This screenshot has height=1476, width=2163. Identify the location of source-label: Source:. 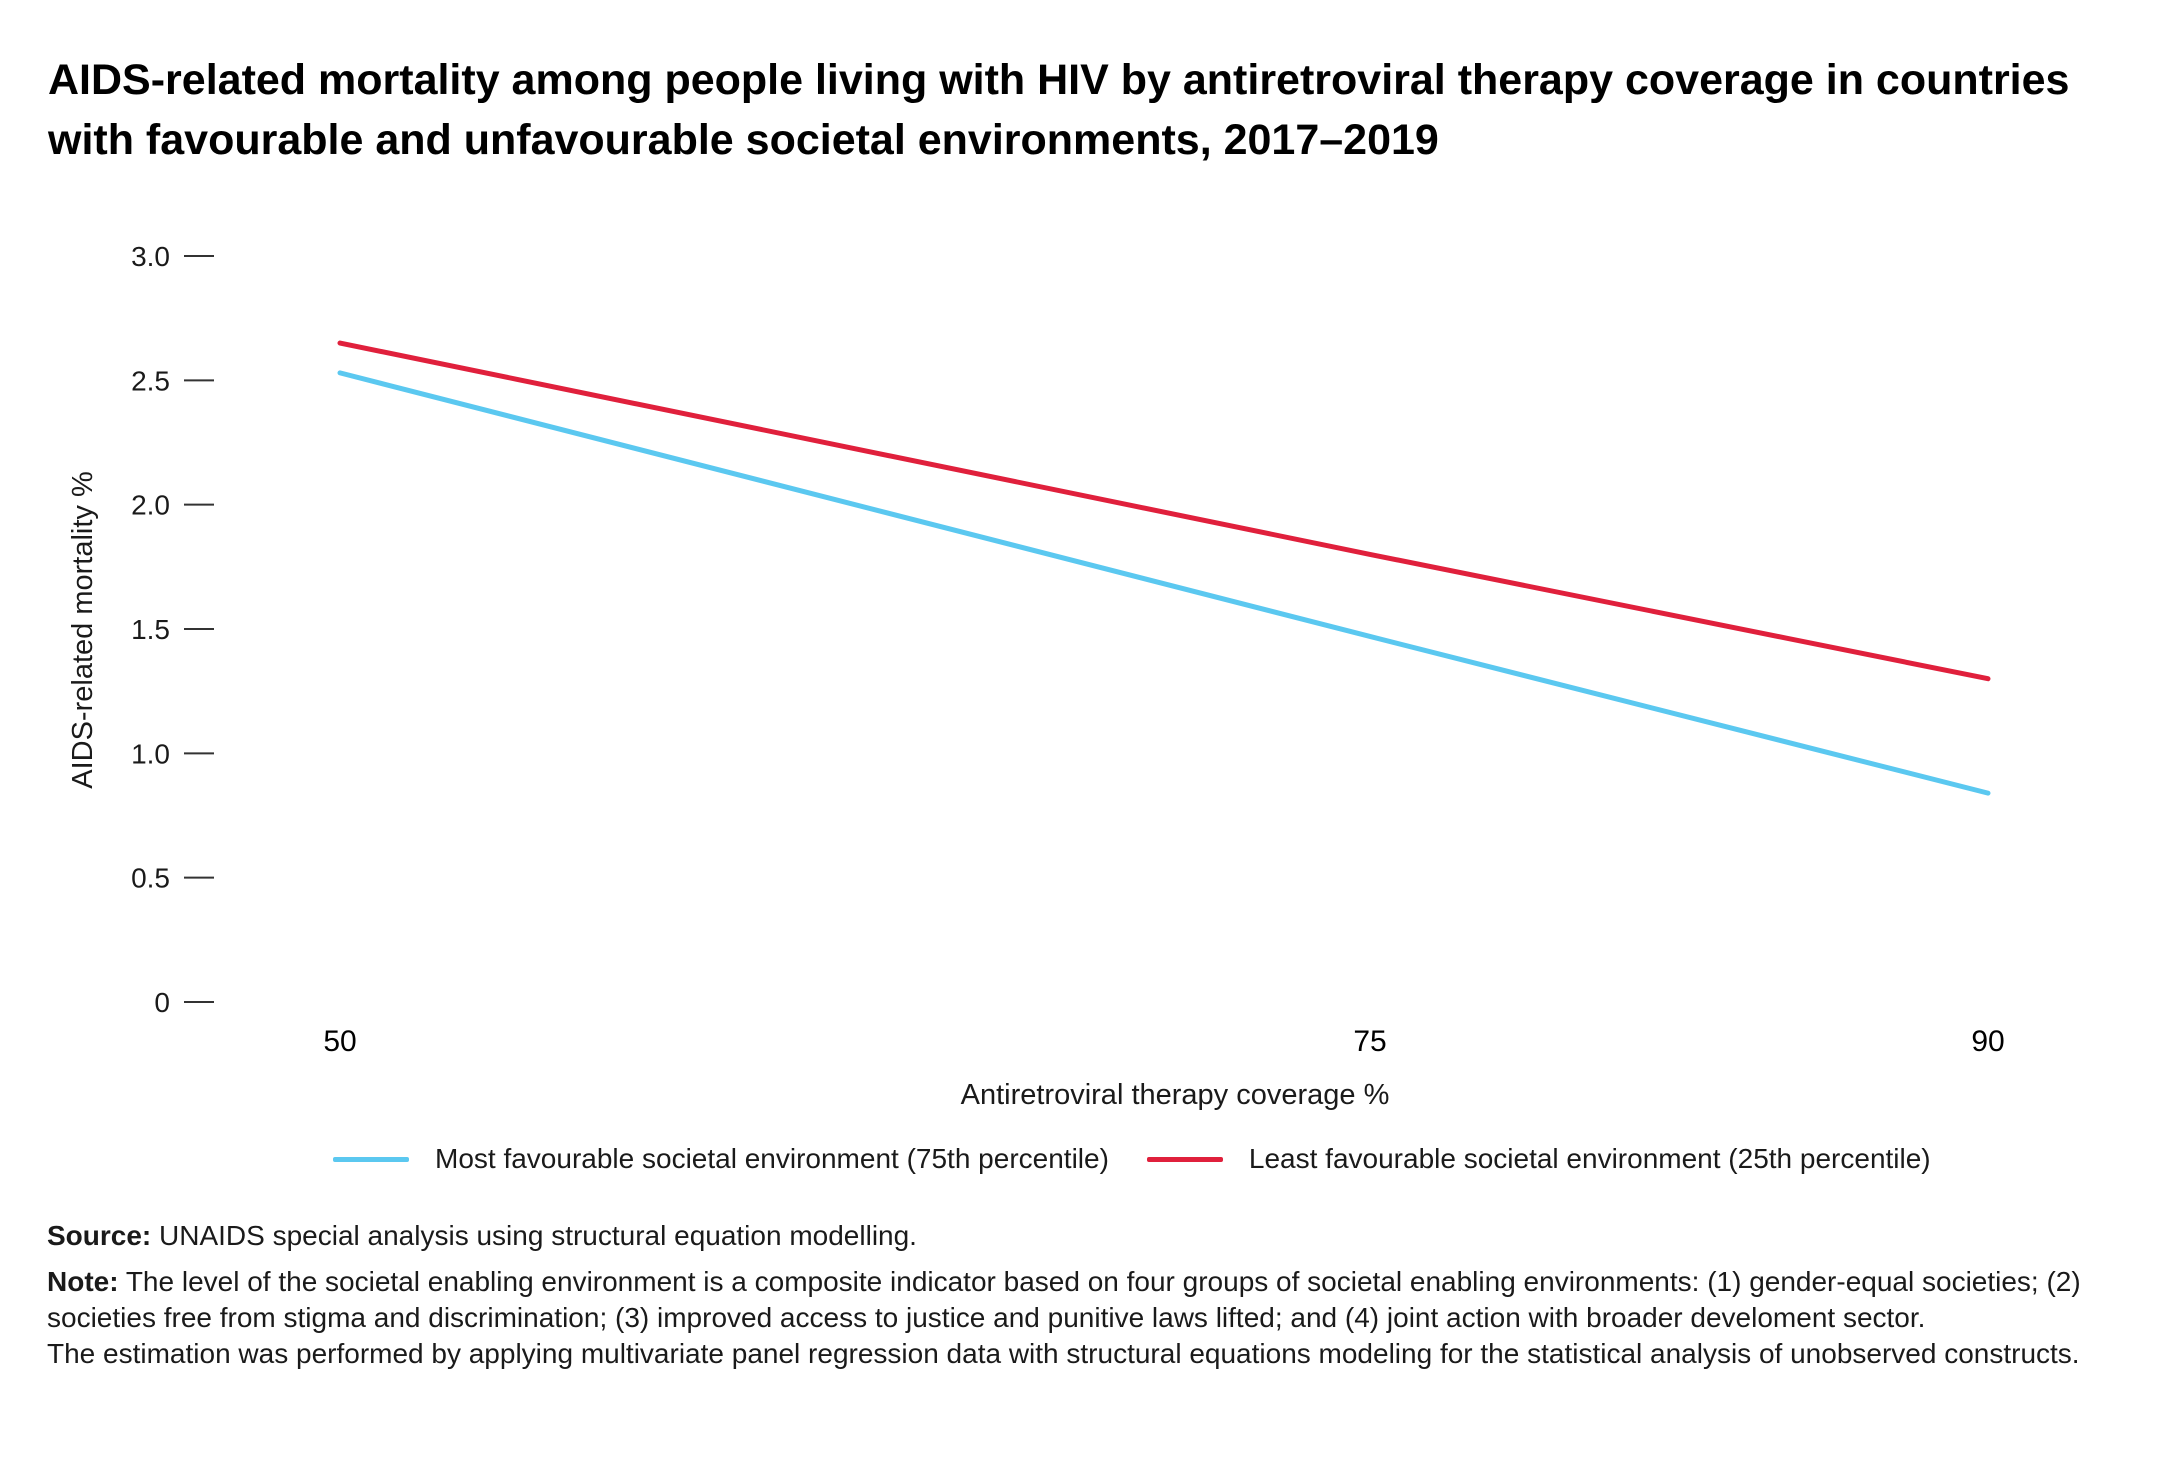
(99, 1235).